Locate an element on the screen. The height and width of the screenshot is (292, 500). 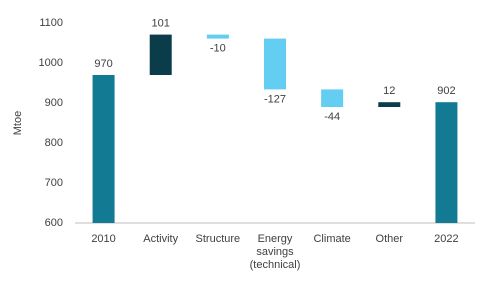
value-label: 970 is located at coordinates (103, 64).